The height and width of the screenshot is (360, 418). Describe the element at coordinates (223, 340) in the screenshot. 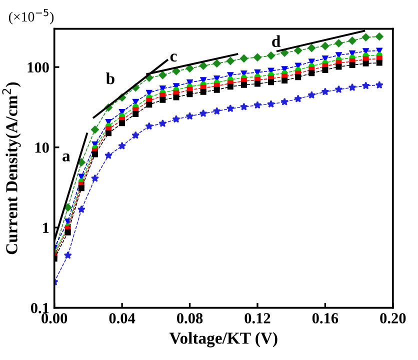

I see `x-axis-title: Voltage/KT (V)` at that location.